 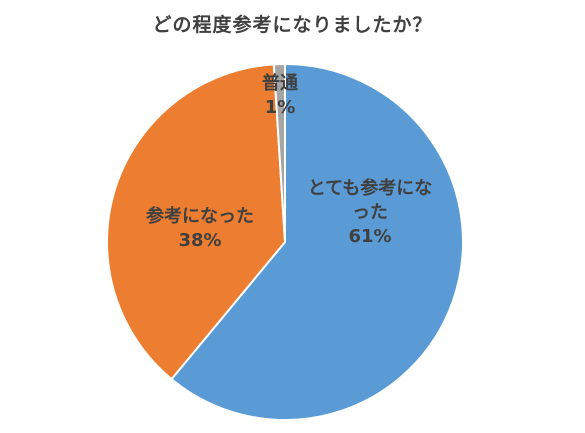 I want to click on slice-category-label-3: 普通, so click(x=280, y=83).